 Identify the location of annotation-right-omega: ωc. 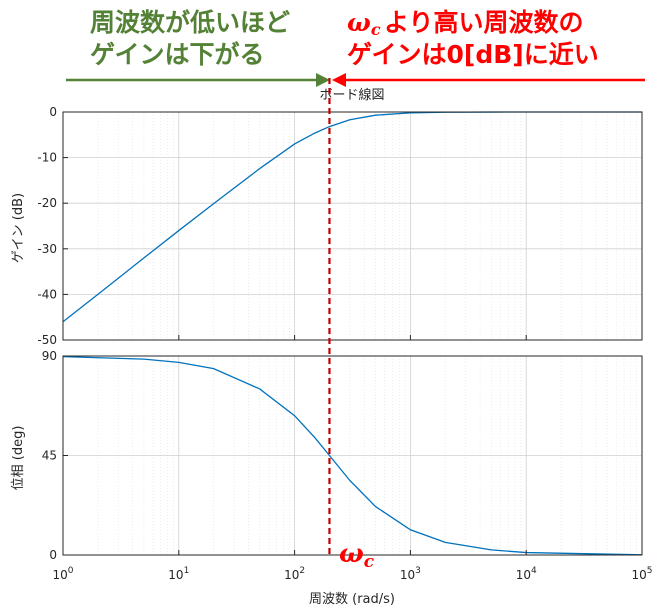
(364, 23).